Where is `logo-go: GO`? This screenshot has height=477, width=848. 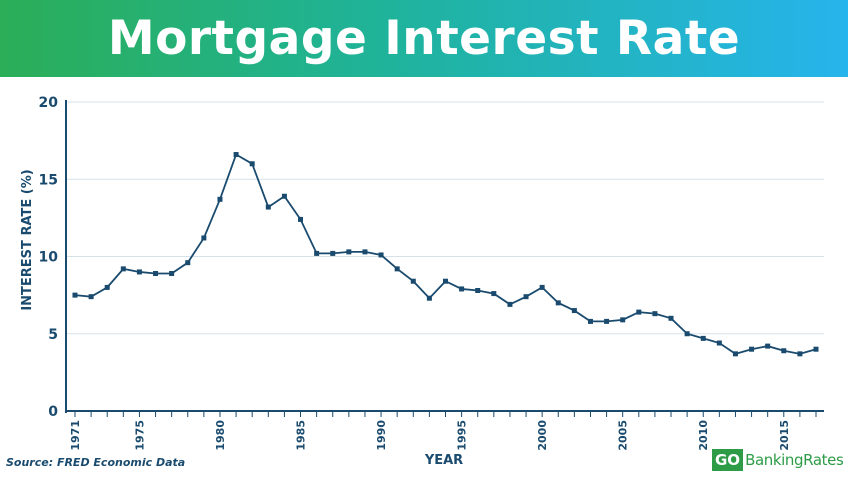 logo-go: GO is located at coordinates (728, 460).